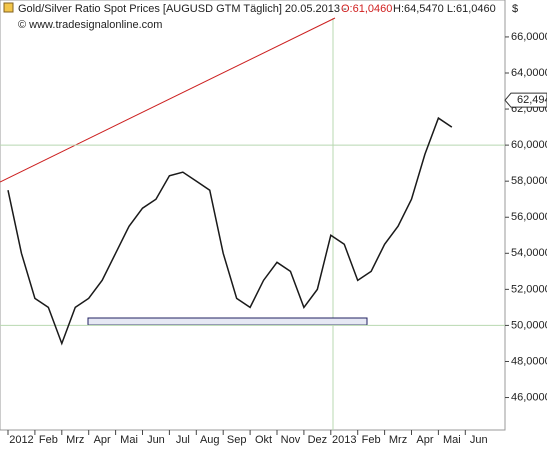 Image resolution: width=547 pixels, height=452 pixels. I want to click on last-value-label: 62,494, so click(532, 100).